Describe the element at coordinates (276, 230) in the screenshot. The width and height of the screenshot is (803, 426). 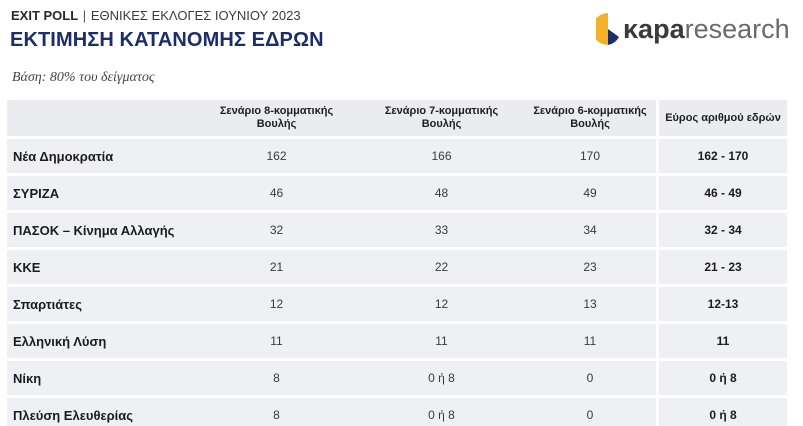
I see `seats-scenario-8: 32` at that location.